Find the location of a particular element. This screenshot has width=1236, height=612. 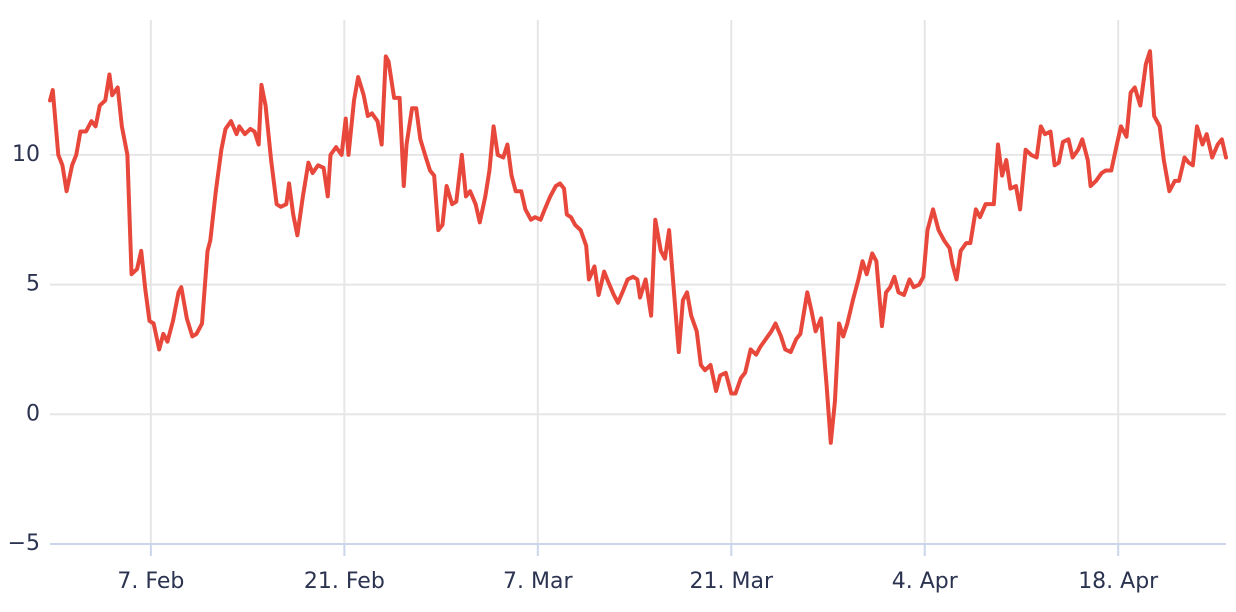

y-tick-label: 0 is located at coordinates (33, 413).